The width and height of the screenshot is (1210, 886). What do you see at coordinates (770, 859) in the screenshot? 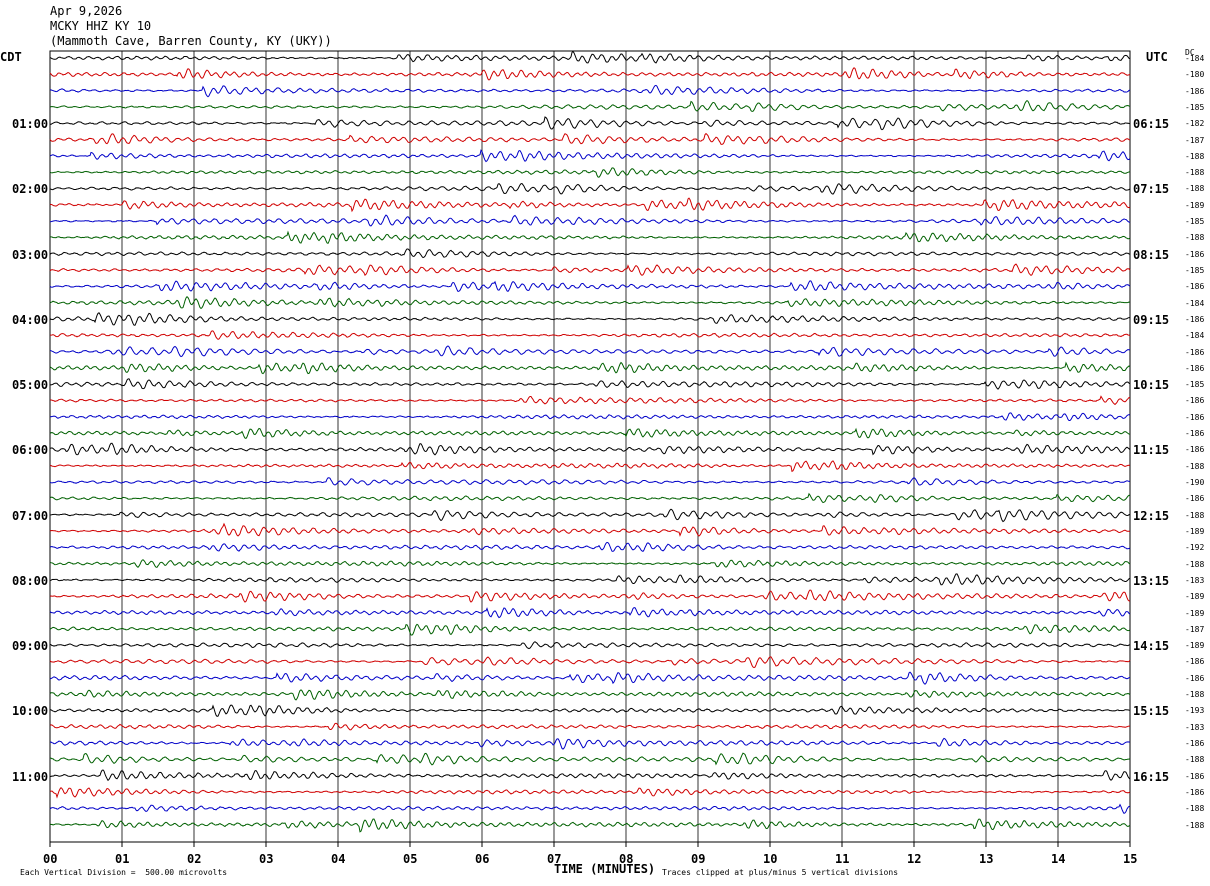
I see `x-tick-label: 10` at bounding box center [770, 859].